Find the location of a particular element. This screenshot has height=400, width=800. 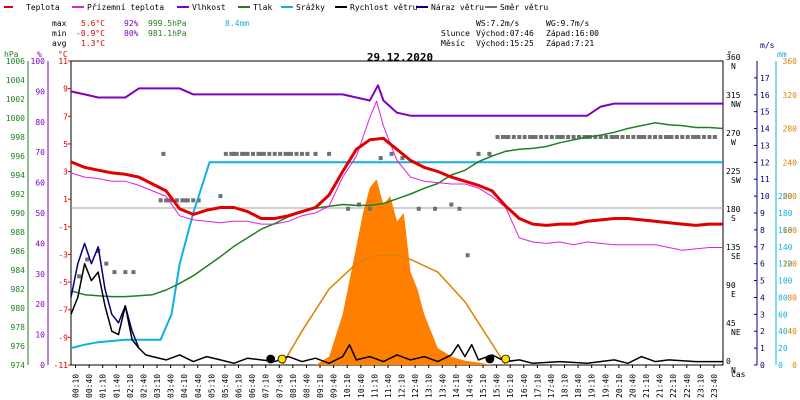

unit-time: čas is located at coordinates (738, 374).